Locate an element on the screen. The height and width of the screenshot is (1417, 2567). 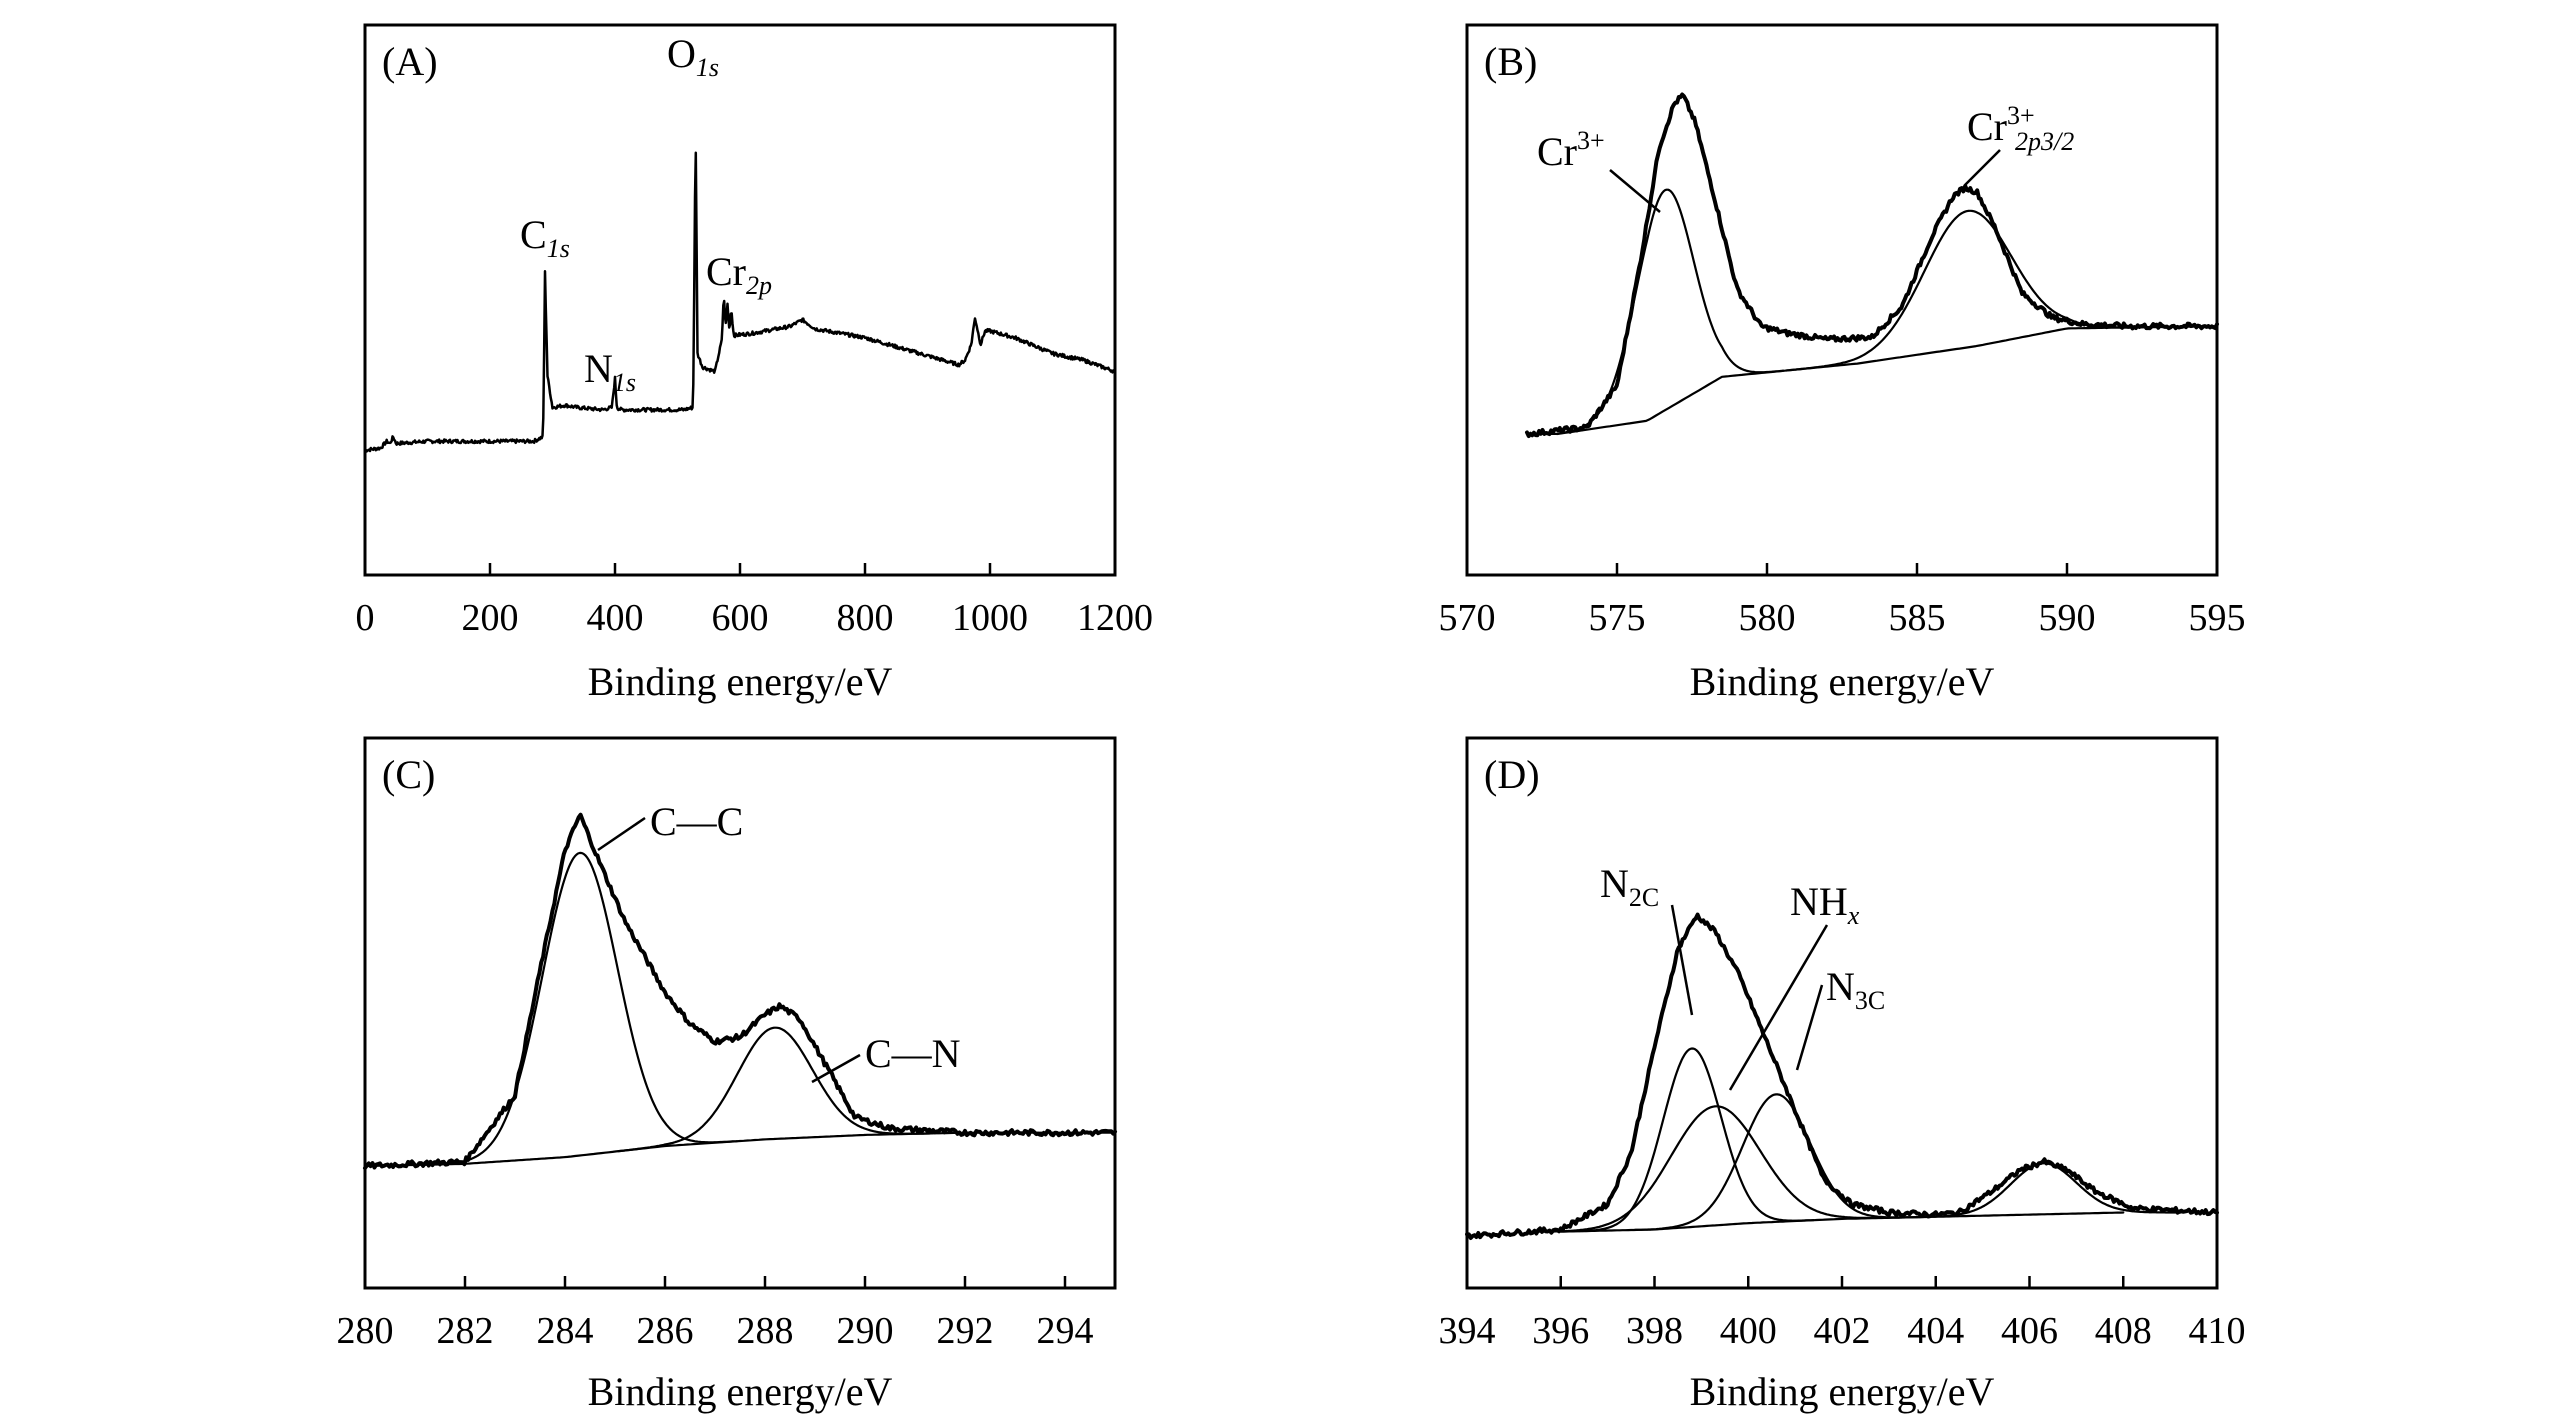
x-tick-label: 284 is located at coordinates (565, 1331).